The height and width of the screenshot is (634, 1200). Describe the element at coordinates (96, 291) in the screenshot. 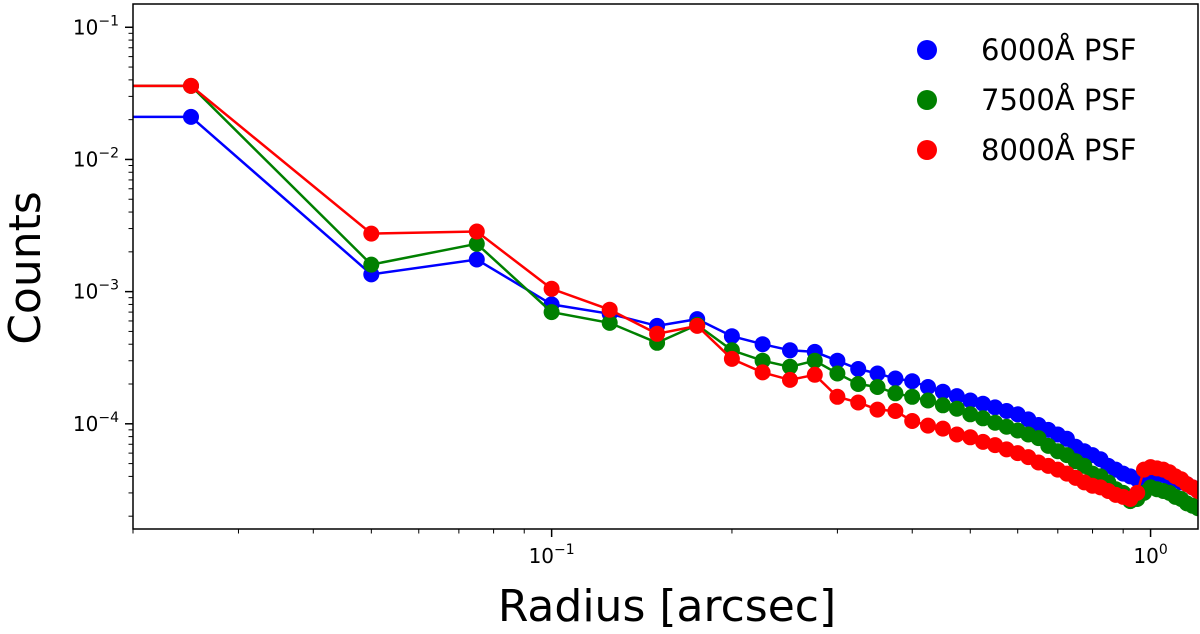

I see `y-tick-label: 10⁻³` at that location.